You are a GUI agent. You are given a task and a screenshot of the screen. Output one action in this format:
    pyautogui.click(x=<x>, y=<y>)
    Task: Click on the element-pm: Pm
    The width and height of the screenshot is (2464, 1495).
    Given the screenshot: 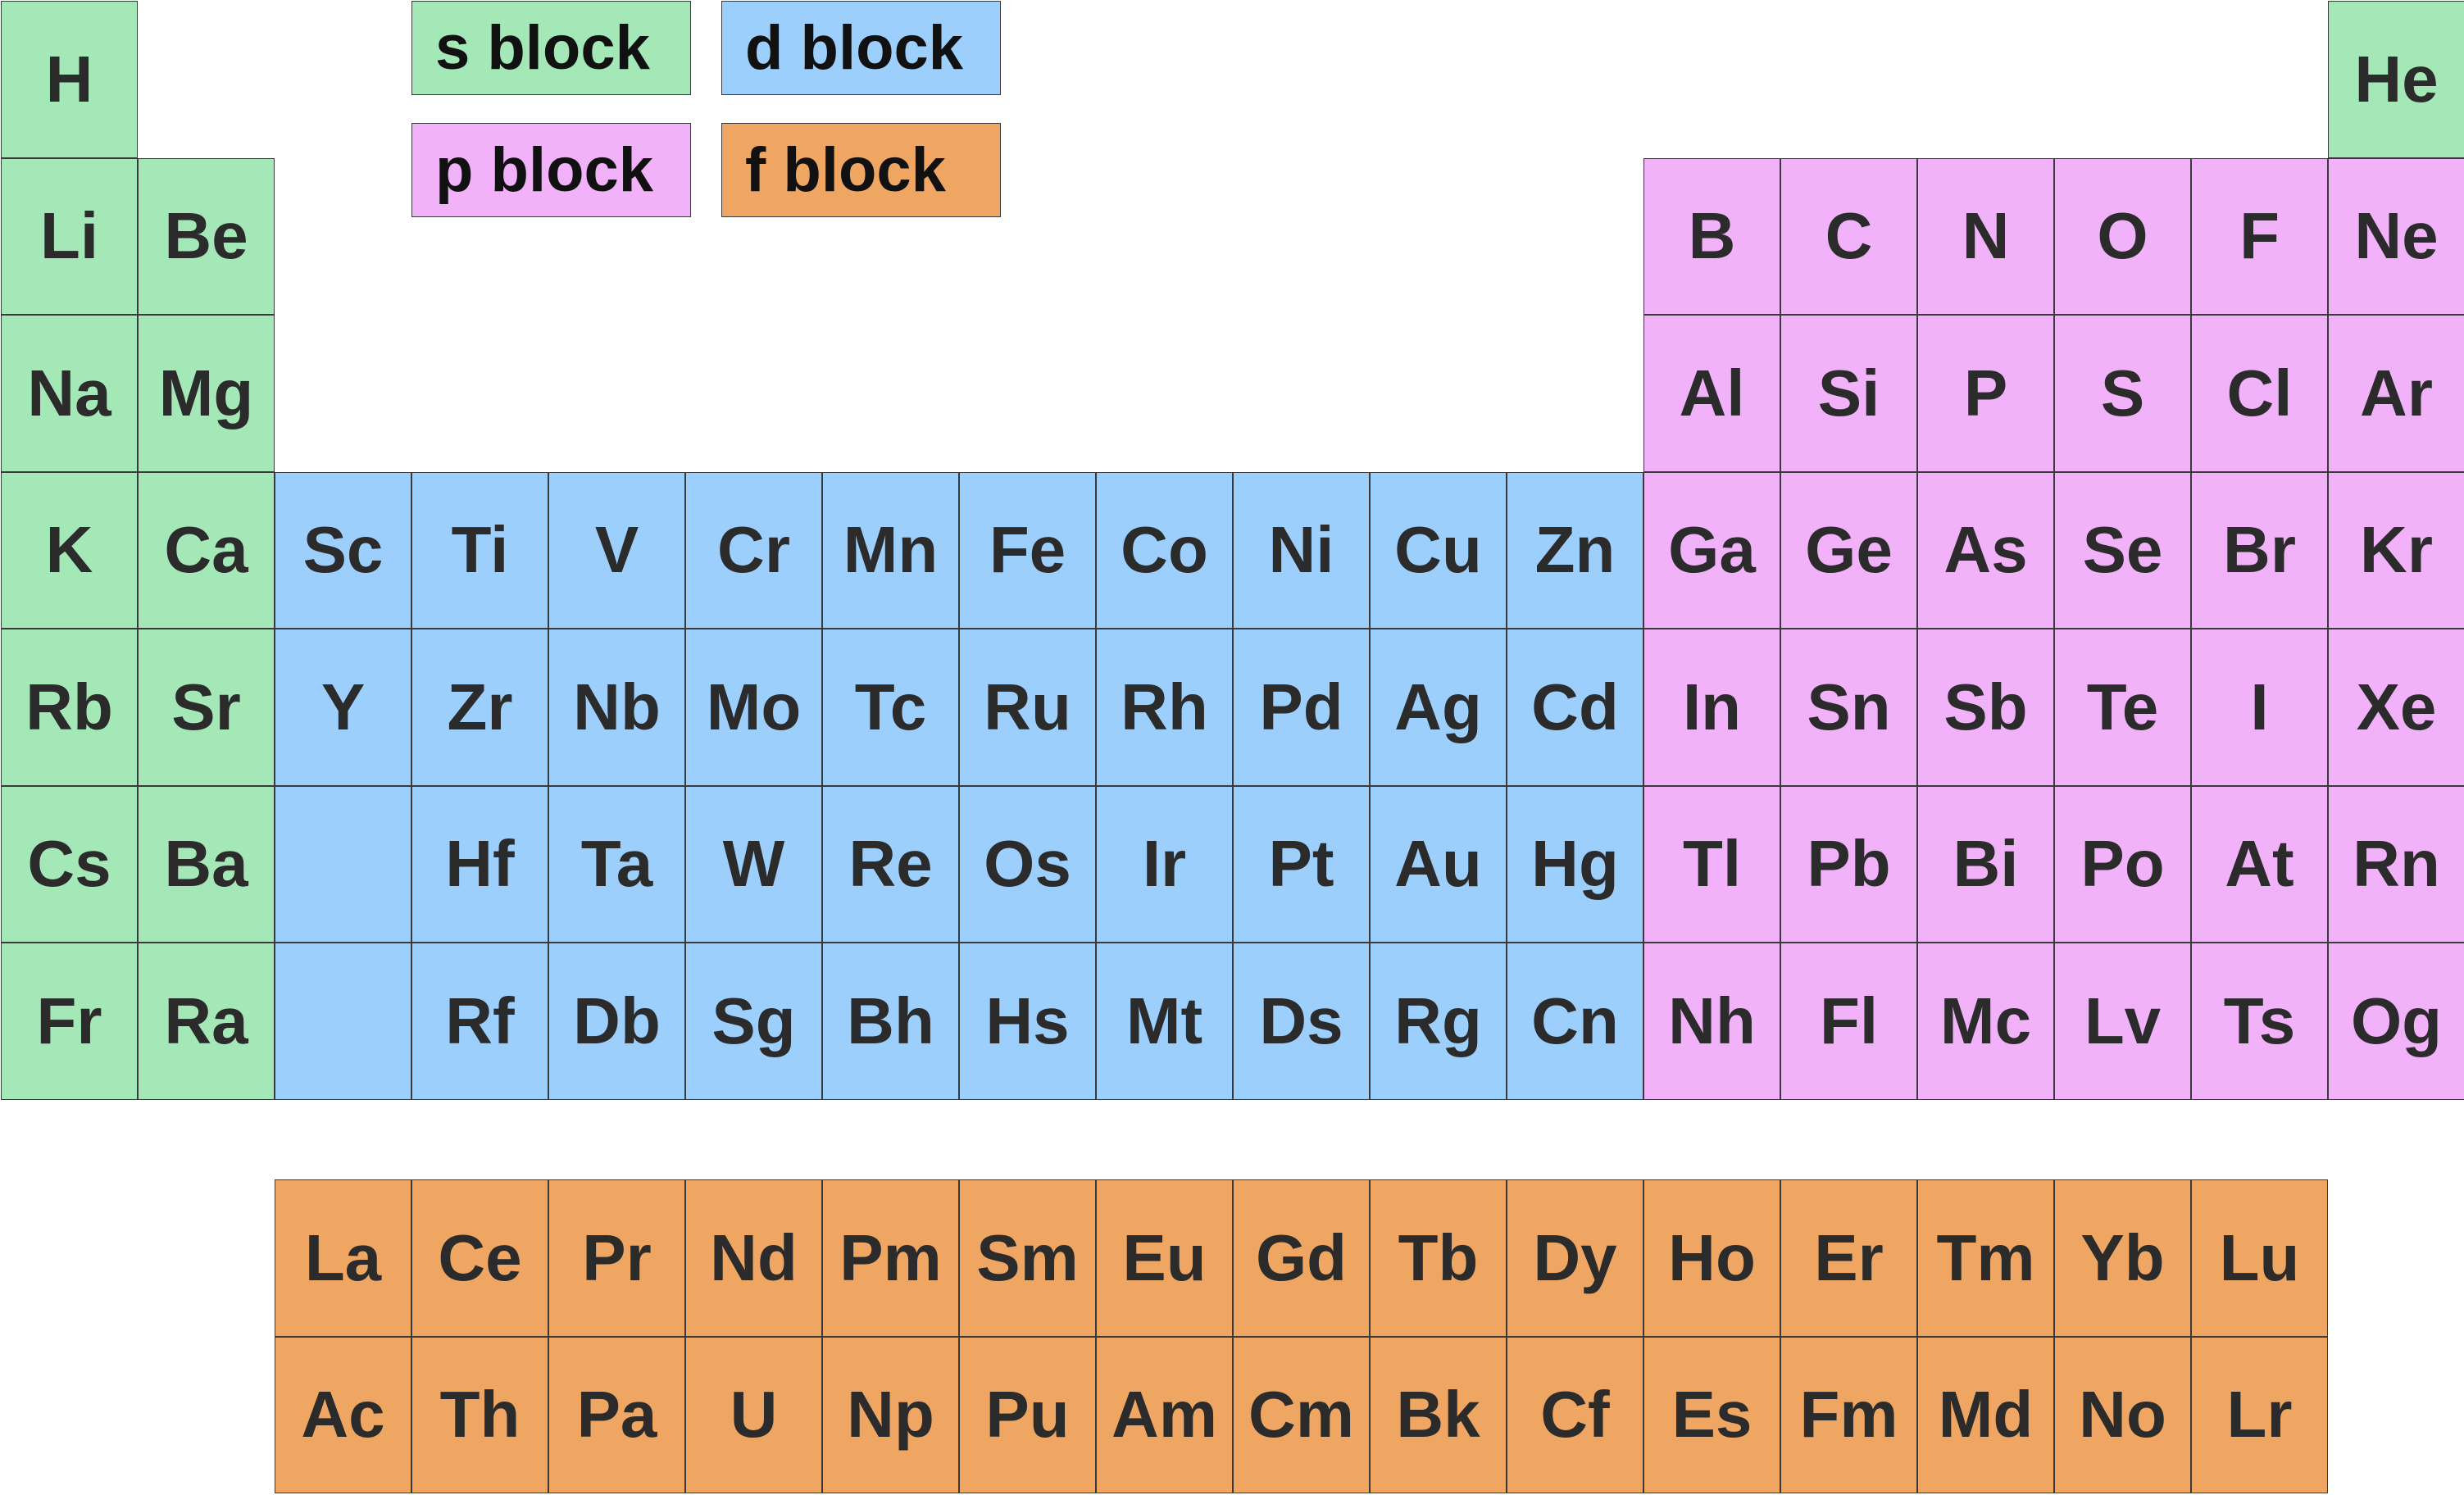 What is the action you would take?
    pyautogui.click(x=890, y=1258)
    